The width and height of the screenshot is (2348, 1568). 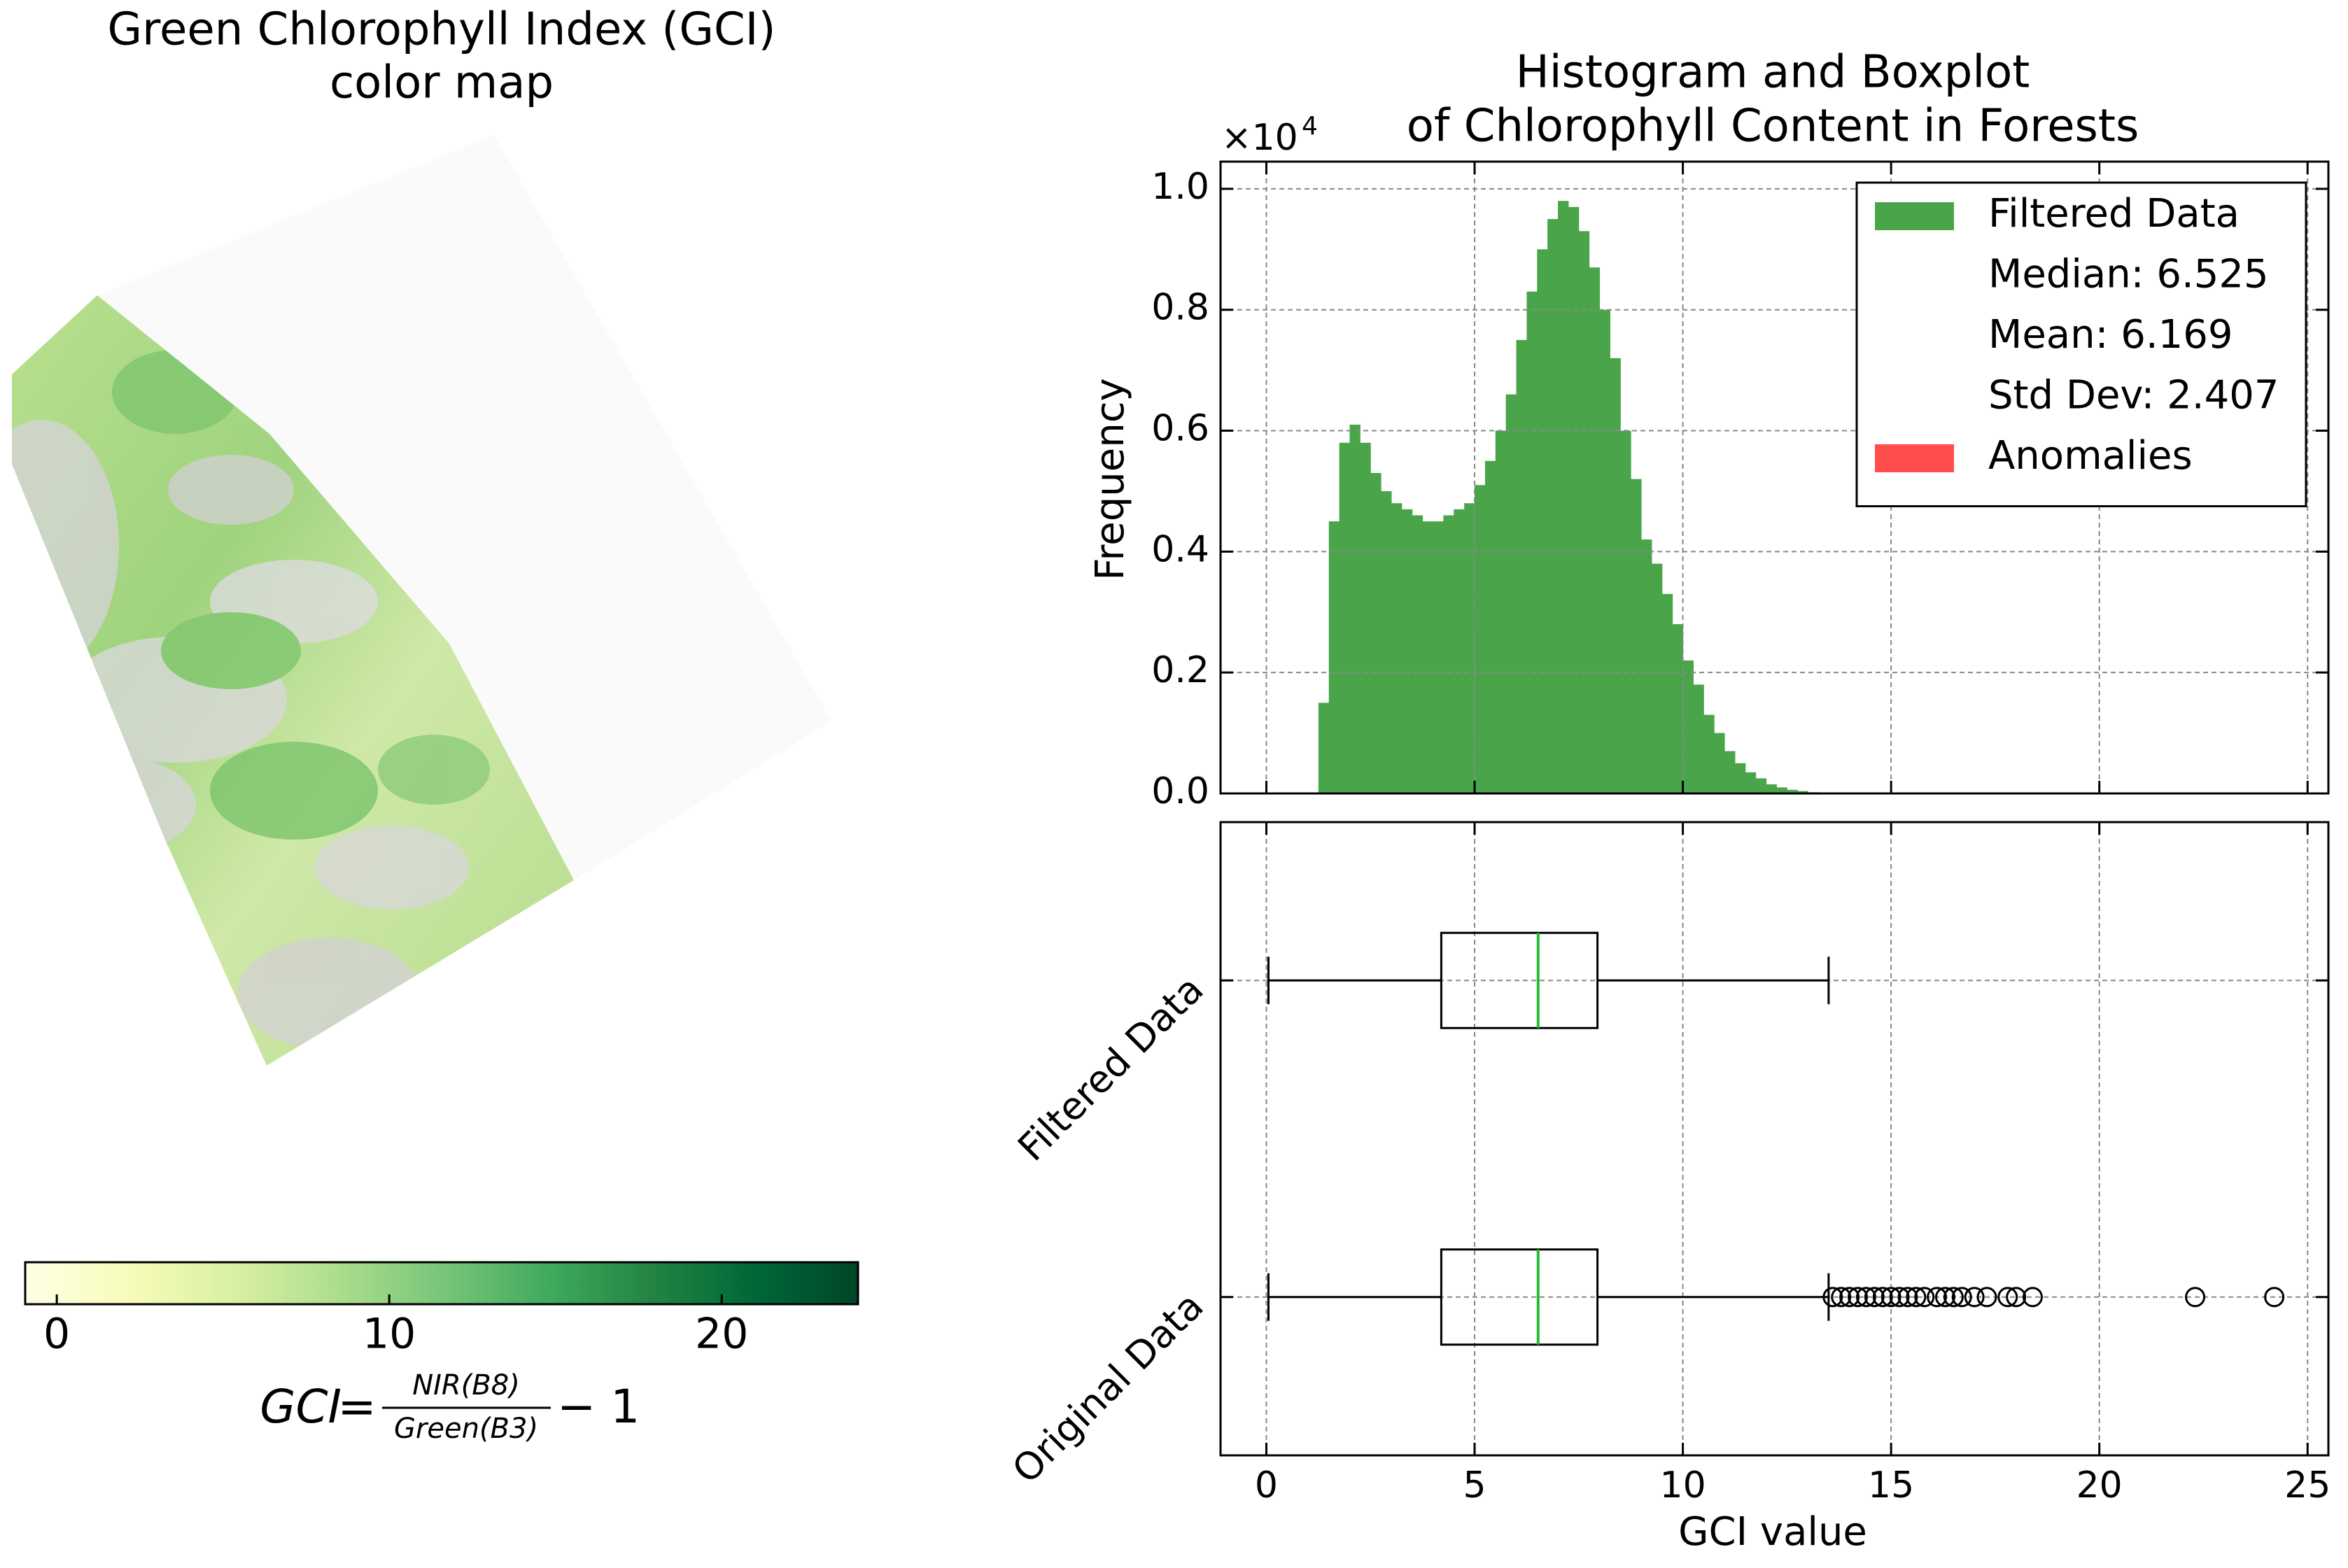 What do you see at coordinates (1180, 429) in the screenshot?
I see `y-tick-label: 0.6` at bounding box center [1180, 429].